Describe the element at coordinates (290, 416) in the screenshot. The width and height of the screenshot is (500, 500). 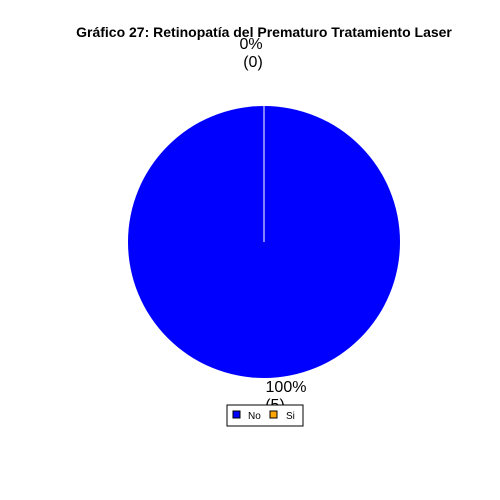
I see `legend-label-si: Si` at that location.